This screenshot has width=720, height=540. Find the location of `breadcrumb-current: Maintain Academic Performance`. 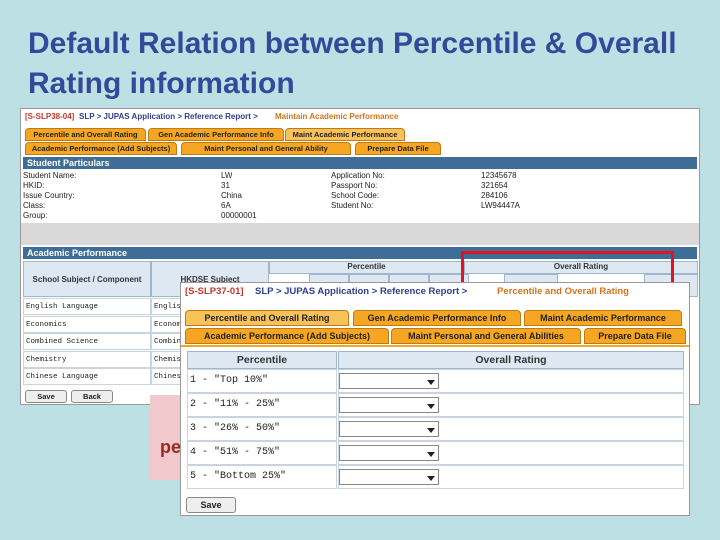

breadcrumb-current: Maintain Academic Performance is located at coordinates (337, 116).